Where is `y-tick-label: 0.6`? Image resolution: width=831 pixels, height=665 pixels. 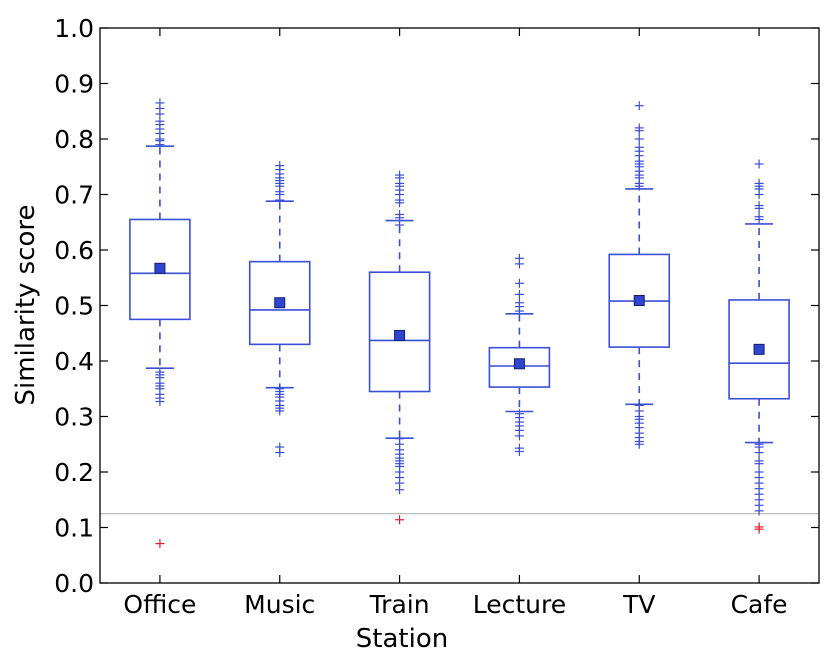 y-tick-label: 0.6 is located at coordinates (74, 250).